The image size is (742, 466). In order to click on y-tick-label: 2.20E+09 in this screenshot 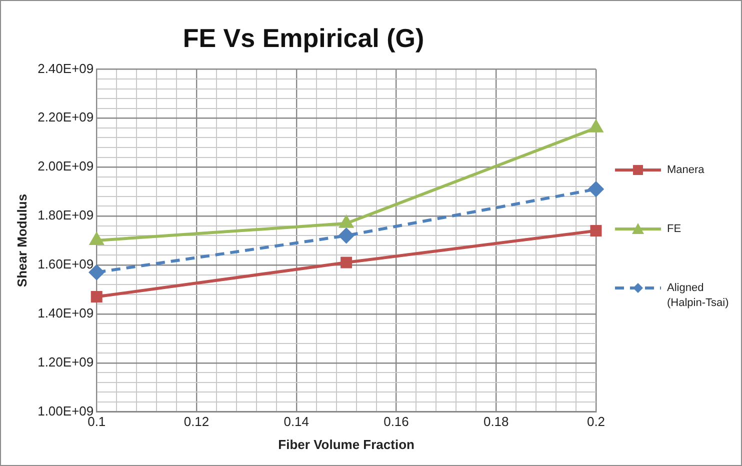, I will do `click(66, 117)`.